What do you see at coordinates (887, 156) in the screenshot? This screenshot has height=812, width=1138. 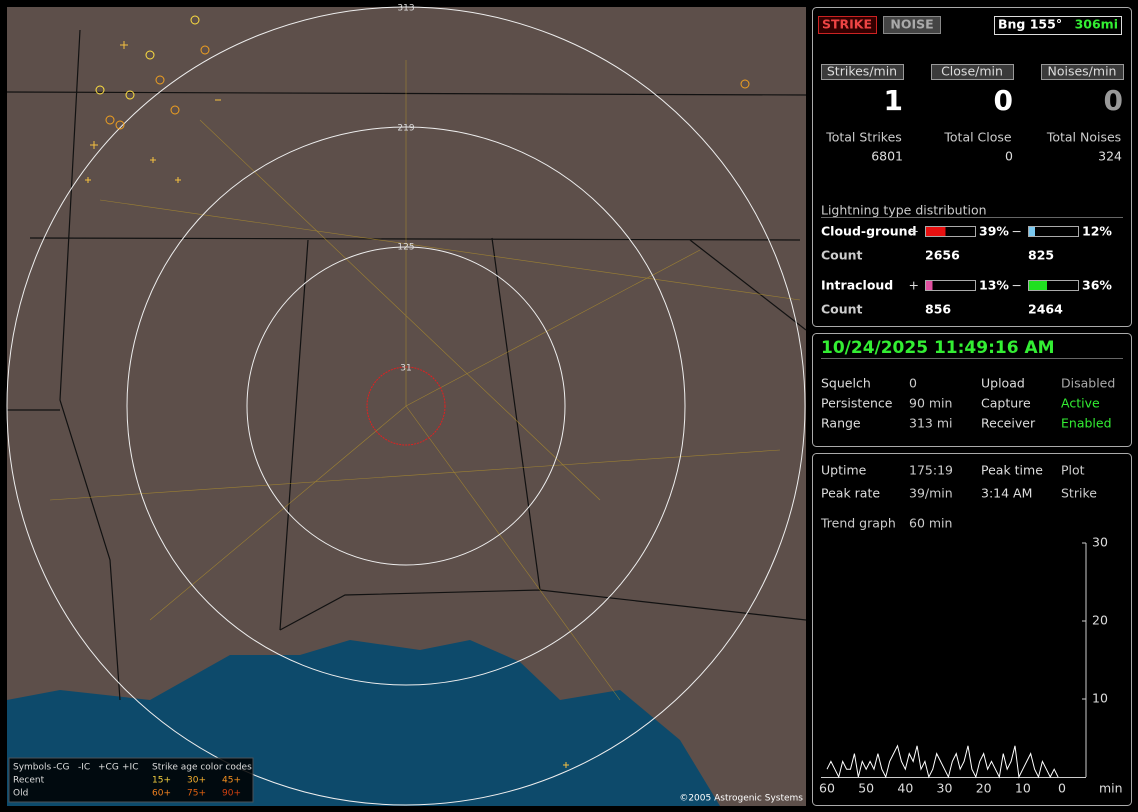 I see `total-value: 6801` at bounding box center [887, 156].